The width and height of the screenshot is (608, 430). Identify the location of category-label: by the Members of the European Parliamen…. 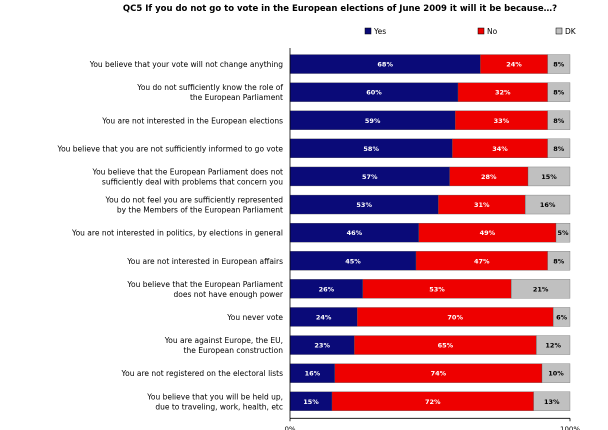
(200, 210).